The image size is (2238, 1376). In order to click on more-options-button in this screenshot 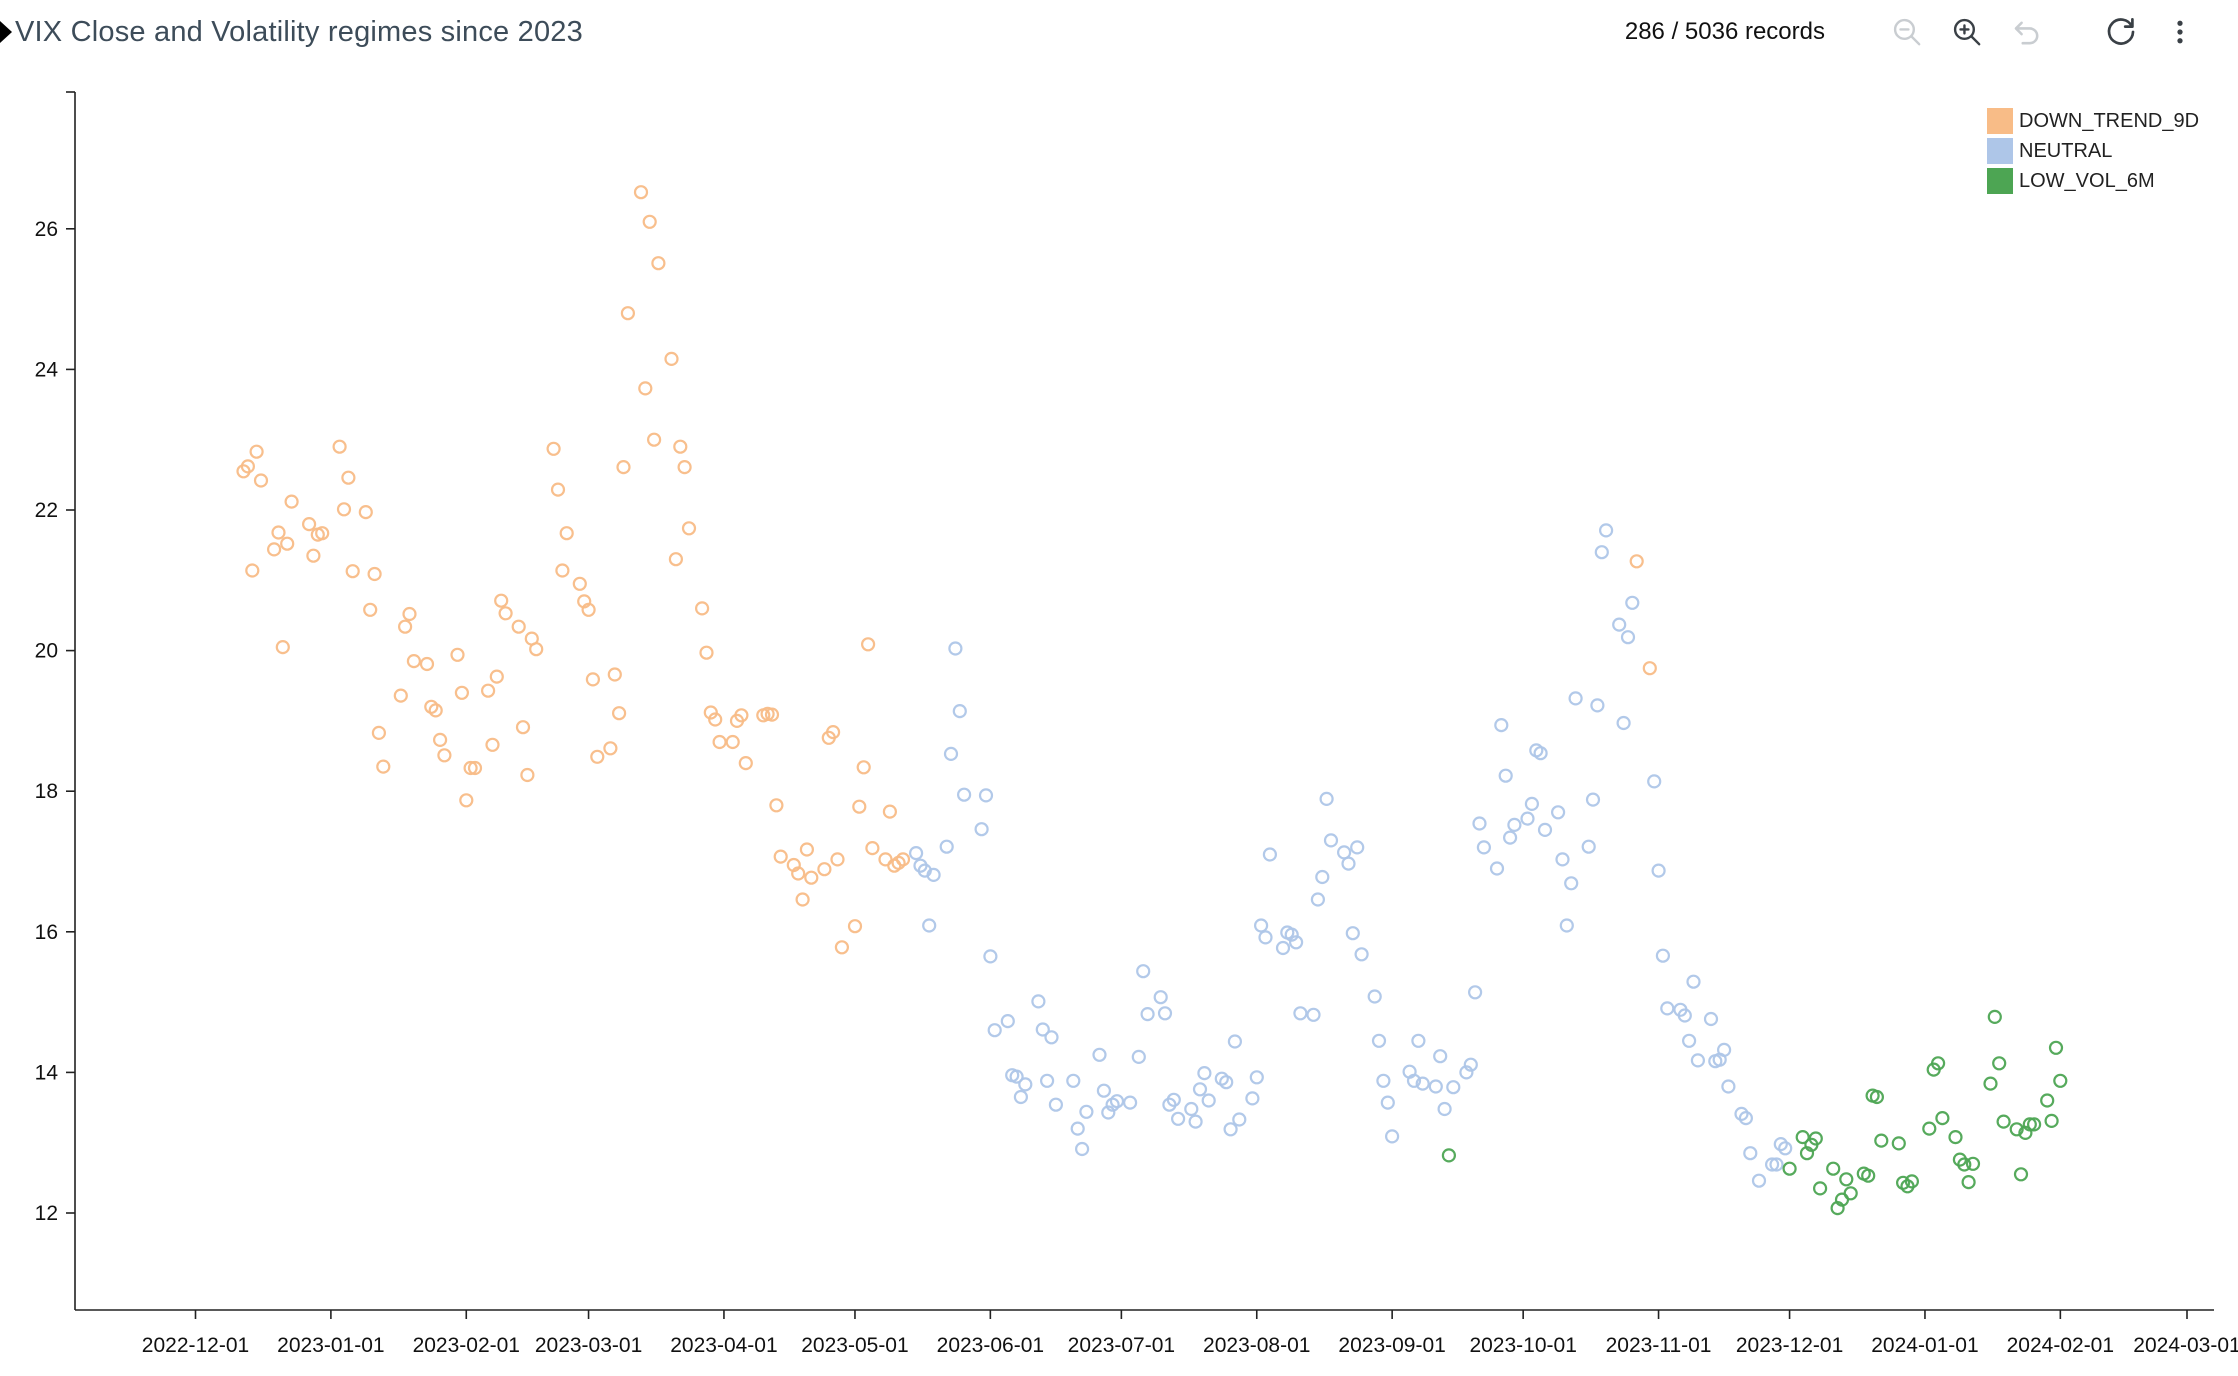, I will do `click(2180, 32)`.